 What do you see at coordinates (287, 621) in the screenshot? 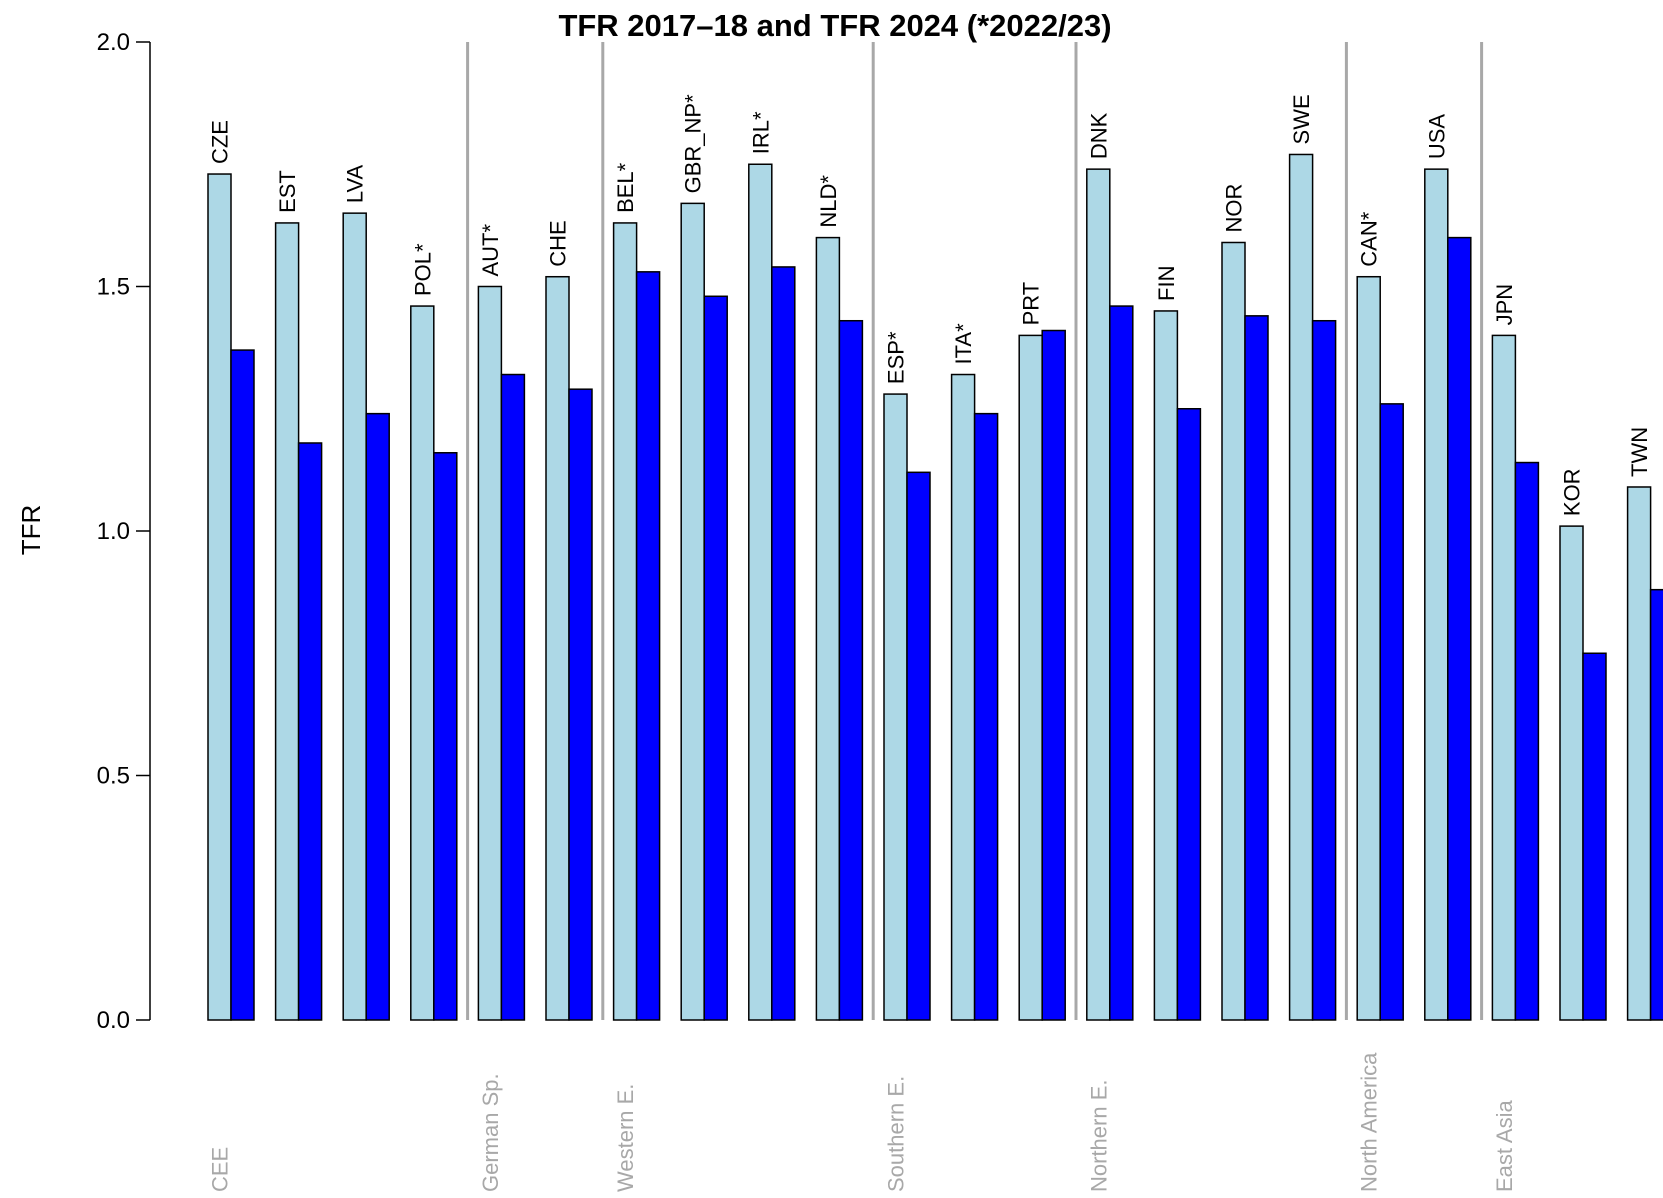
I see `bar-series-1-est` at bounding box center [287, 621].